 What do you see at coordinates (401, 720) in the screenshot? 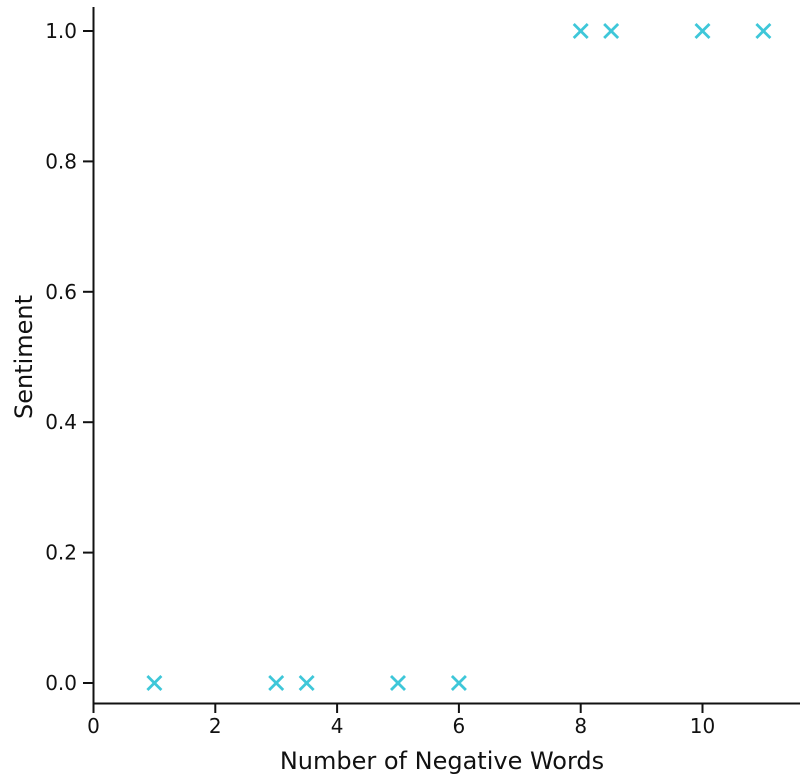
I see `x-axis-ticks: 0 2 4 6 8 10` at bounding box center [401, 720].